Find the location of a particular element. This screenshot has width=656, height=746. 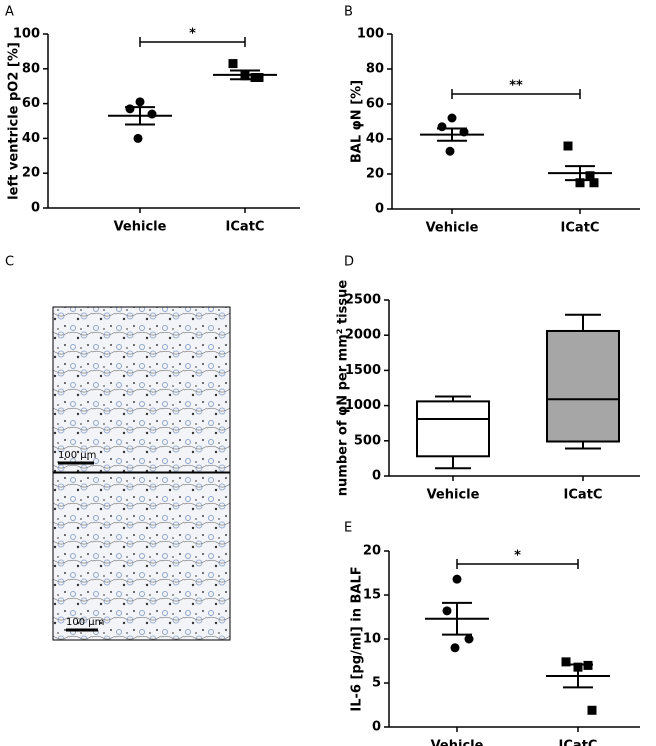

significance-label: ** is located at coordinates (516, 86).